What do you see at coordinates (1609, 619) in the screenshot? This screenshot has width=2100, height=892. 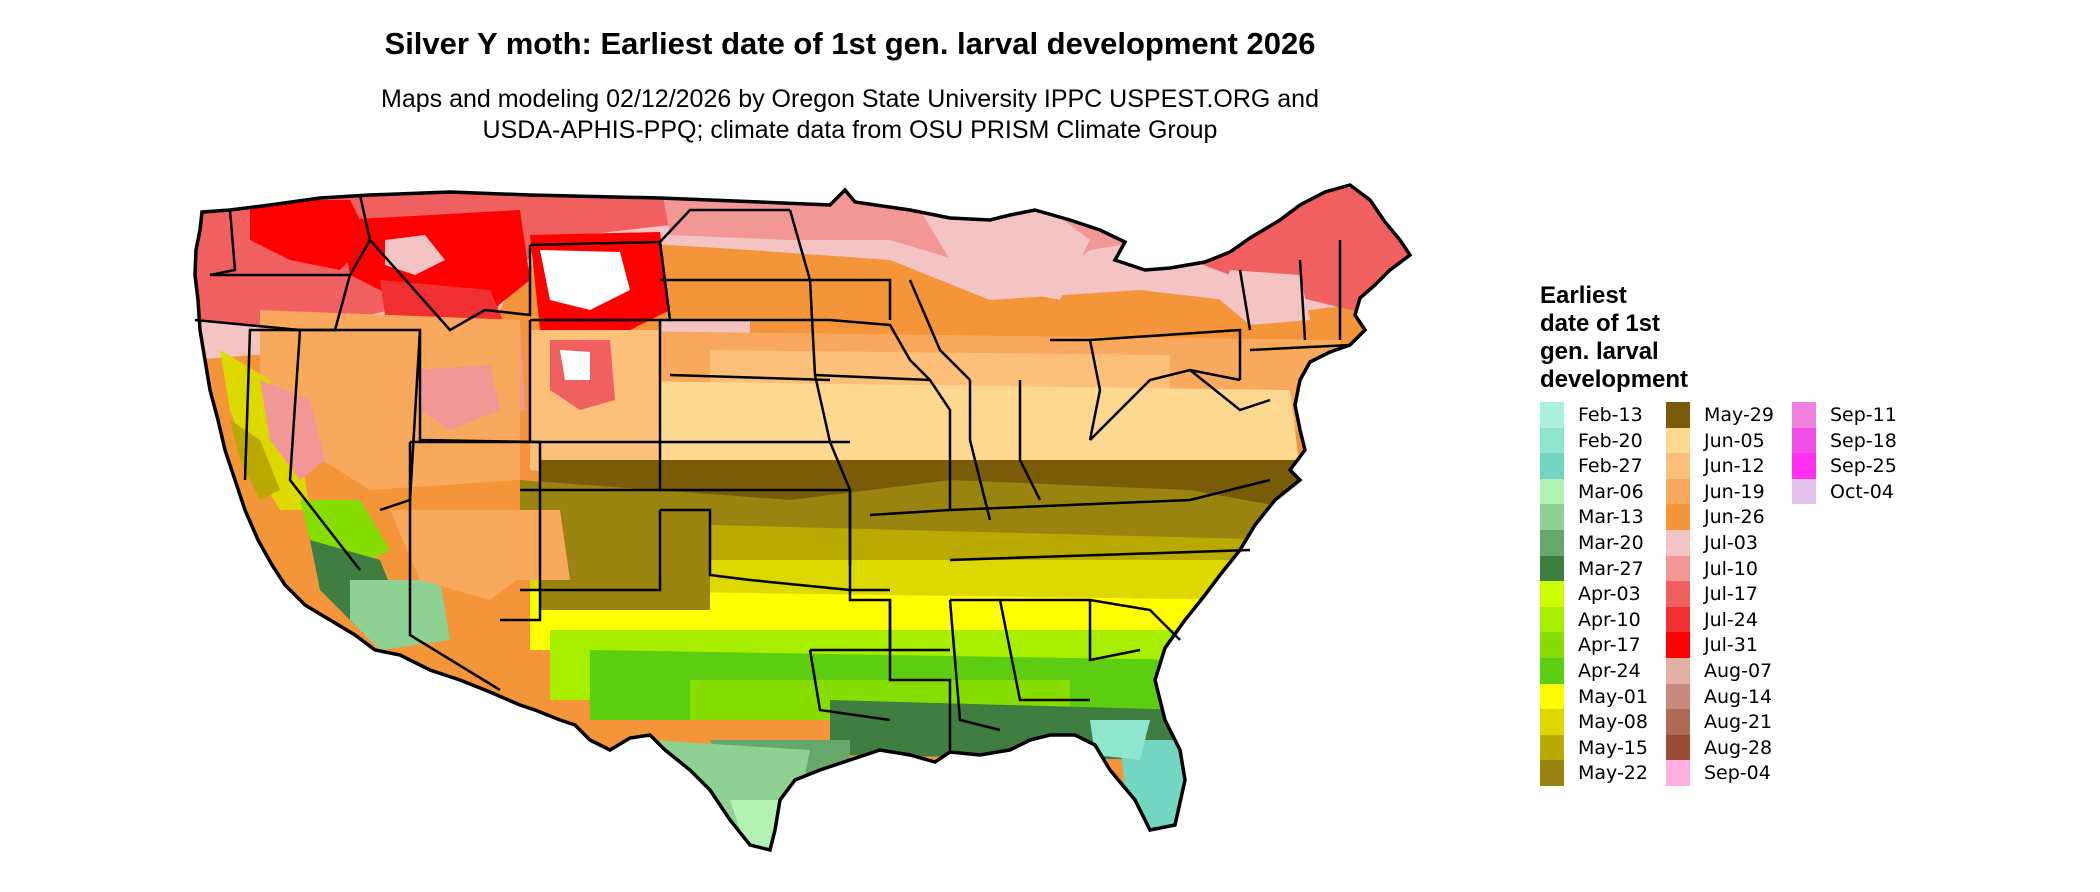 I see `legend-label: Apr-10` at bounding box center [1609, 619].